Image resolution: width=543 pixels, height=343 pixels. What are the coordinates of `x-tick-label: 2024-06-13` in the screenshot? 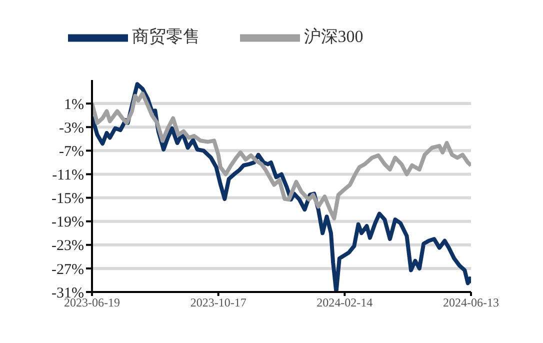 It's located at (471, 303).